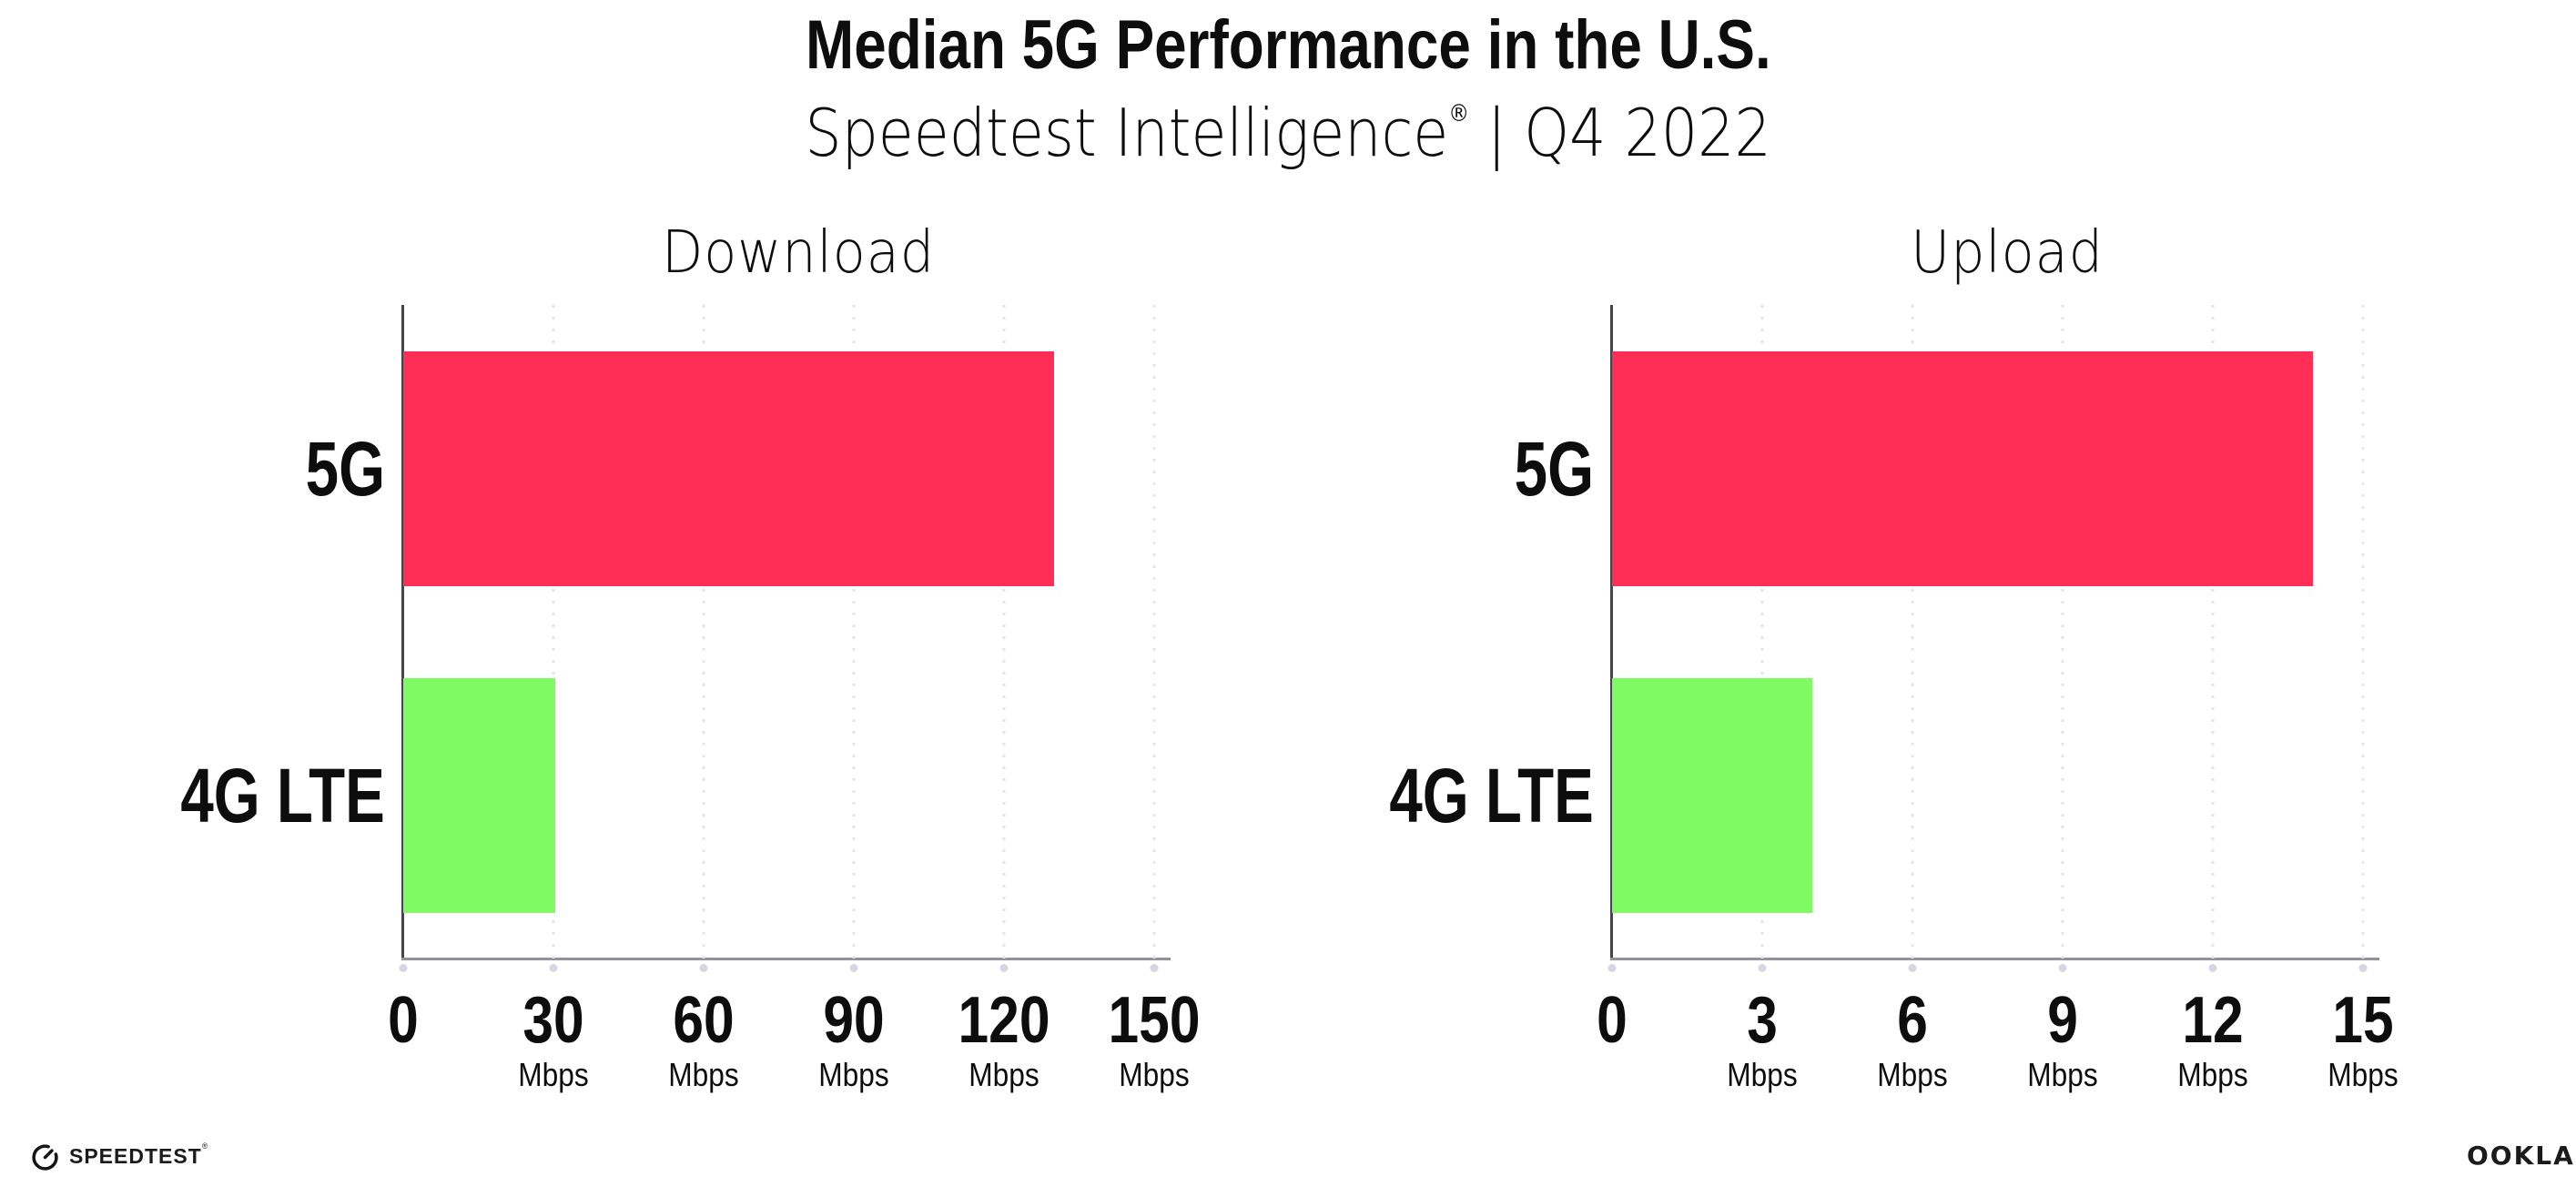 The width and height of the screenshot is (2576, 1197). What do you see at coordinates (704, 1021) in the screenshot?
I see `x-tick-value: 60` at bounding box center [704, 1021].